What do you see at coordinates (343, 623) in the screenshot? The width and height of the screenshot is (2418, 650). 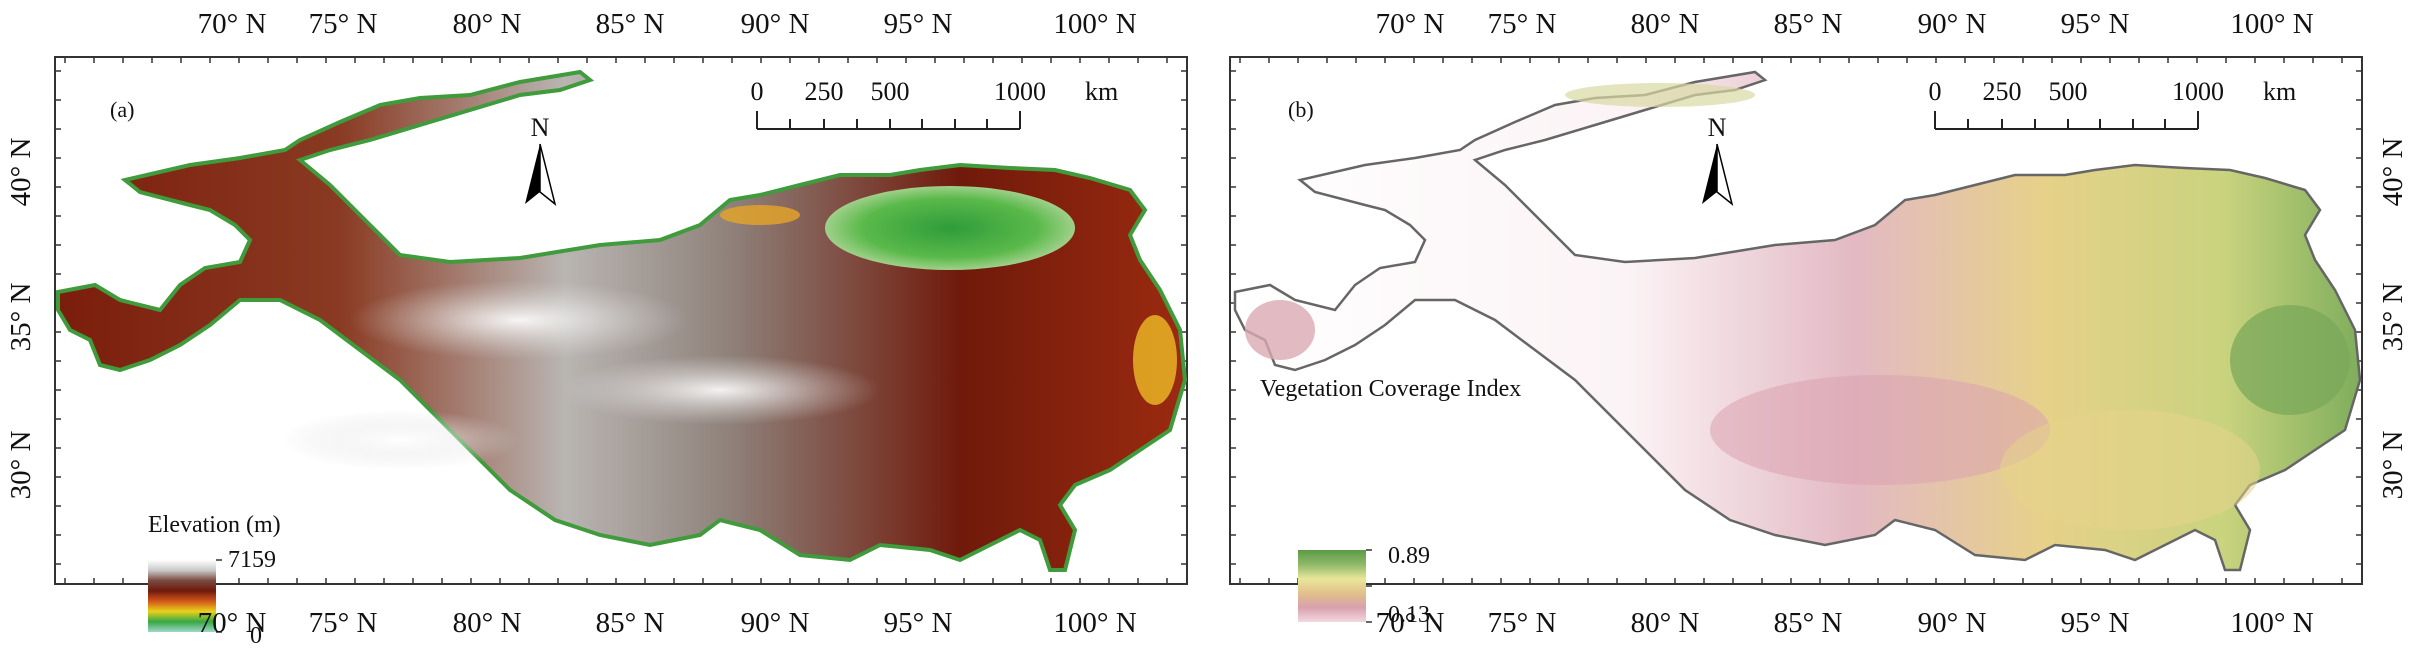 I see `lon-label-bottom-a: 75° N` at bounding box center [343, 623].